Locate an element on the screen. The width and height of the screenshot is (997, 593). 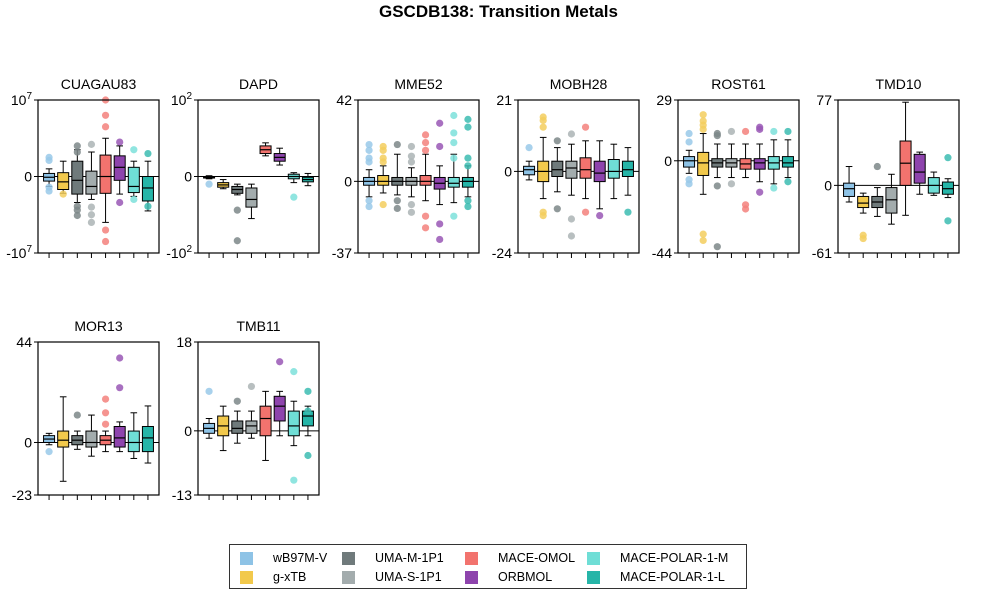
y-tick-label: -37 is located at coordinates (342, 253).